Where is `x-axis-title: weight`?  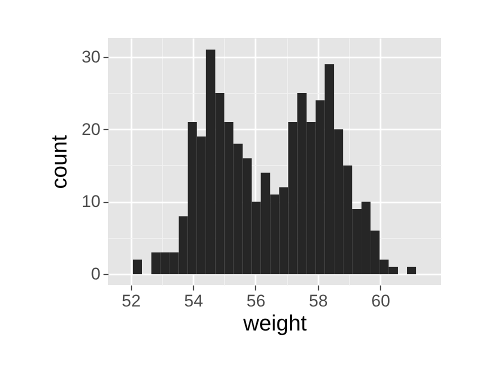 x-axis-title: weight is located at coordinates (274, 323).